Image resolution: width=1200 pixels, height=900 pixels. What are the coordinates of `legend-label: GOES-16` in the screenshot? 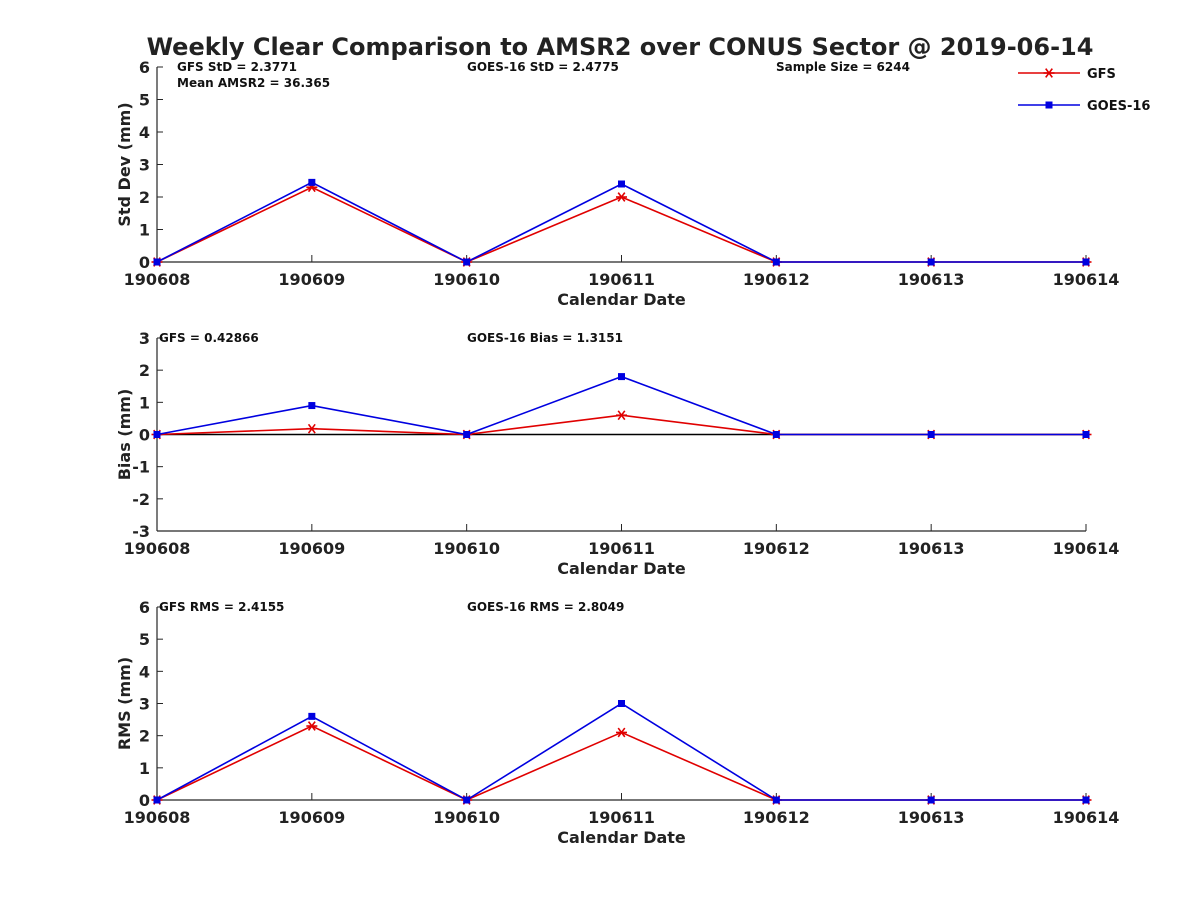 It's located at (1118, 106).